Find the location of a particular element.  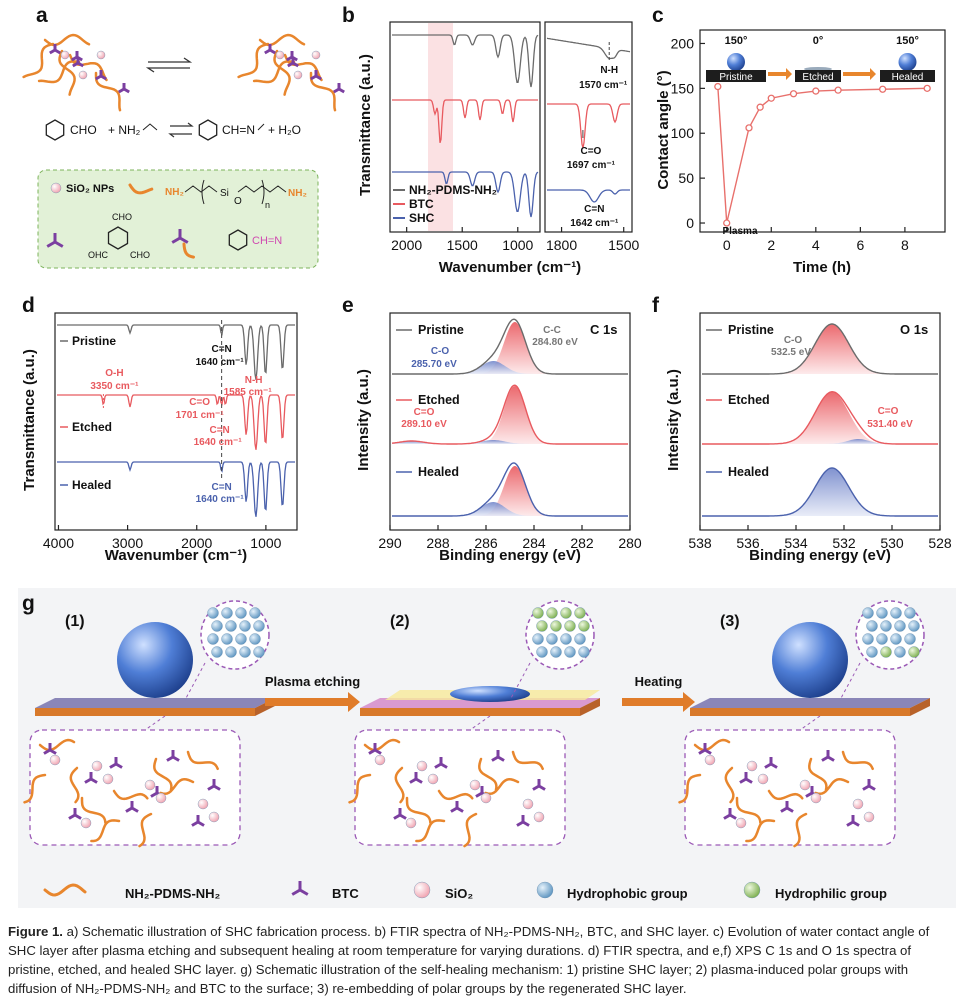

peak-label: 1701 cm⁻¹ is located at coordinates (200, 415).